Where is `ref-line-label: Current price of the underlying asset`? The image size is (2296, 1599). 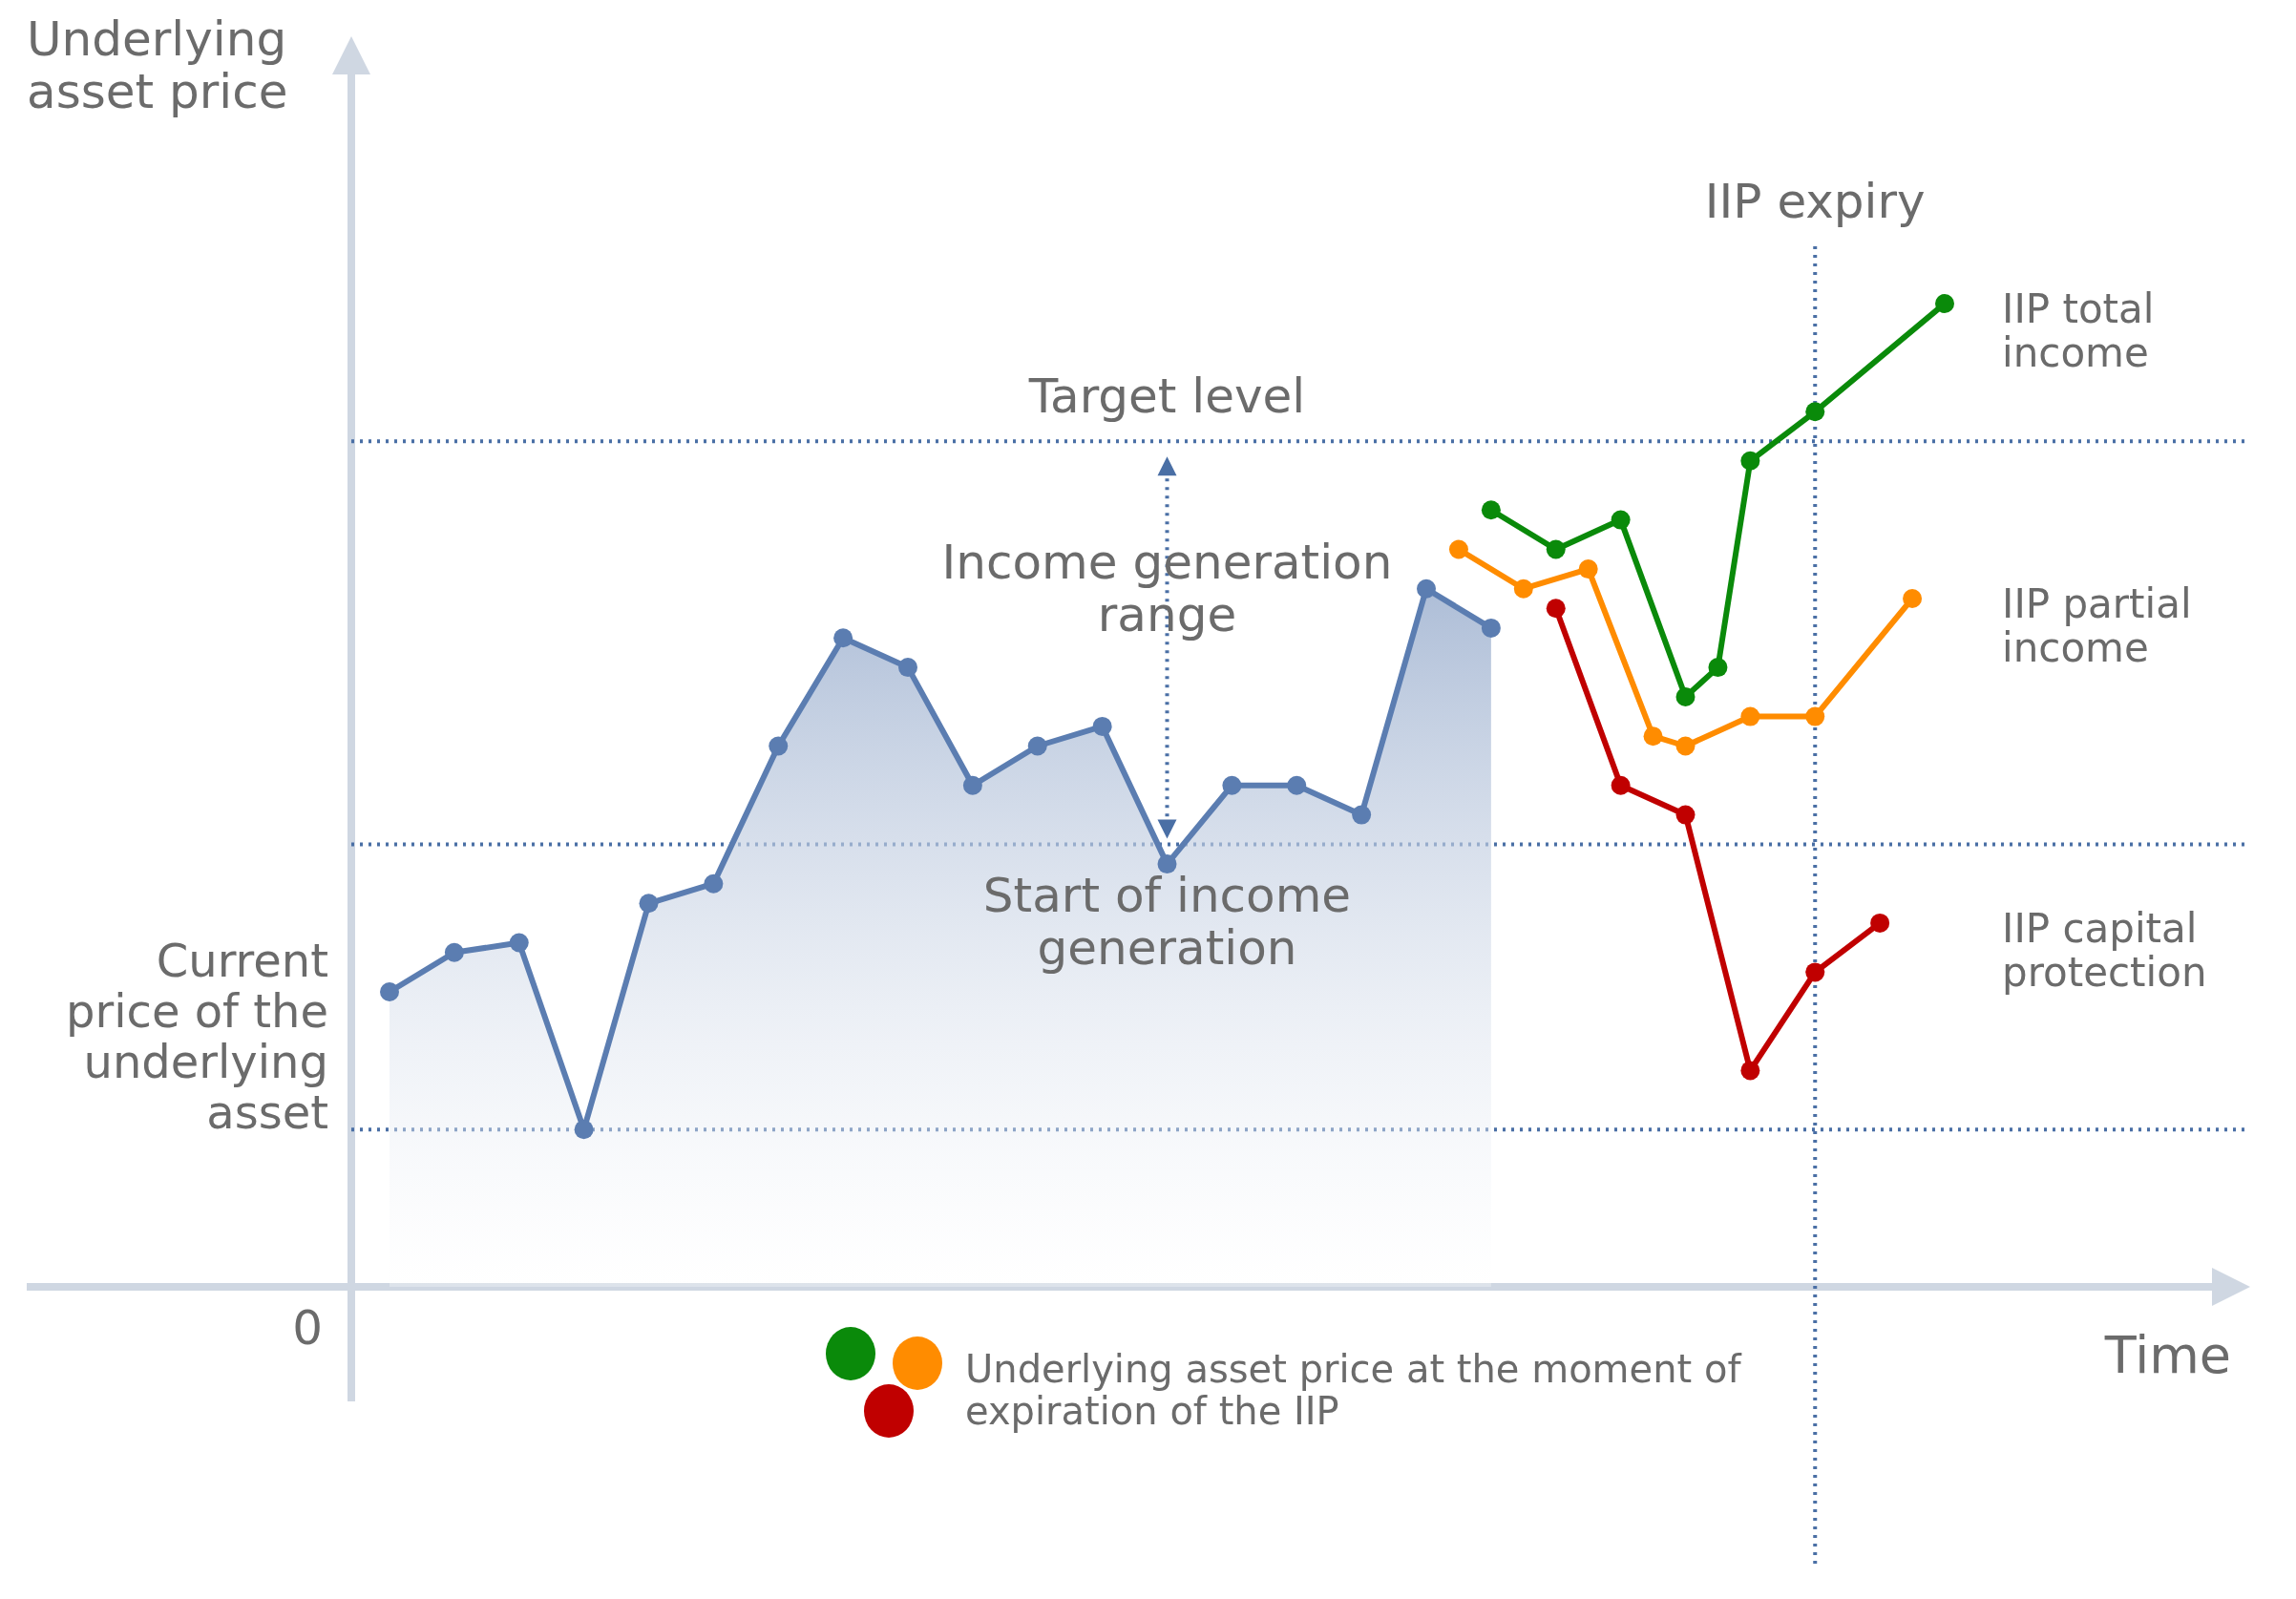 ref-line-label: Current price of the underlying asset is located at coordinates (197, 1036).